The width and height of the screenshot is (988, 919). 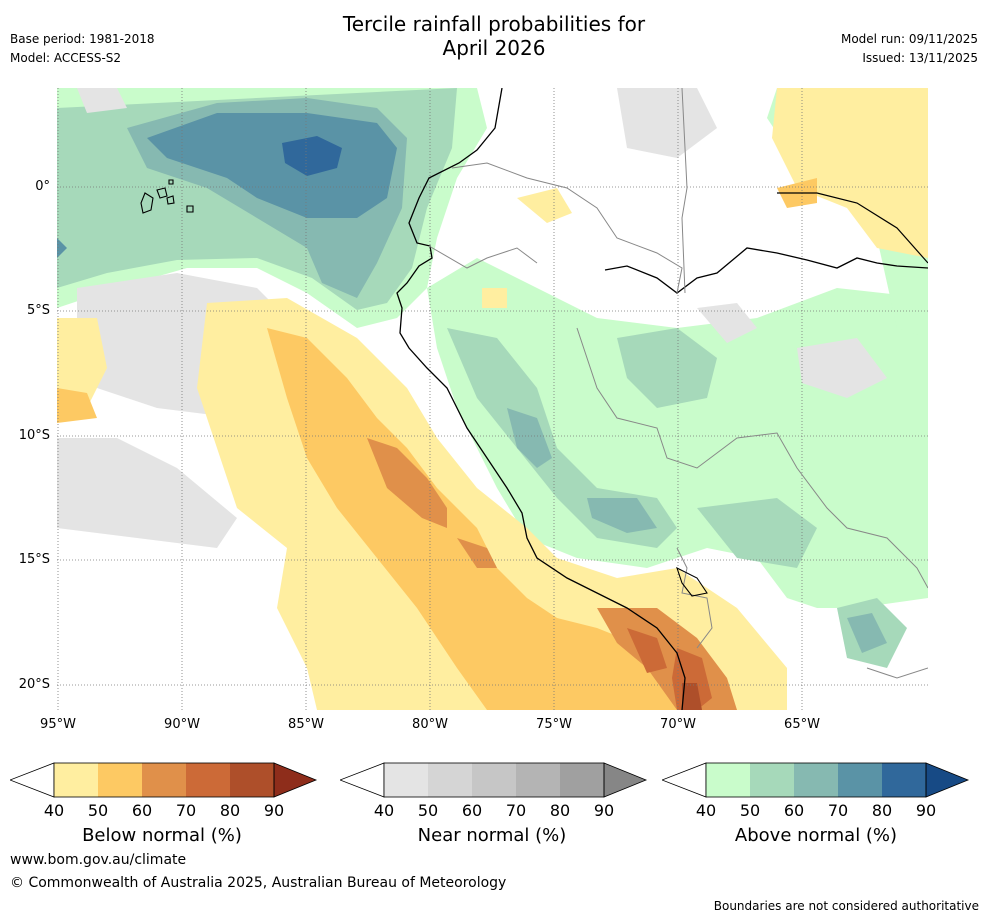 What do you see at coordinates (750, 810) in the screenshot?
I see `above-tick-50: 50` at bounding box center [750, 810].